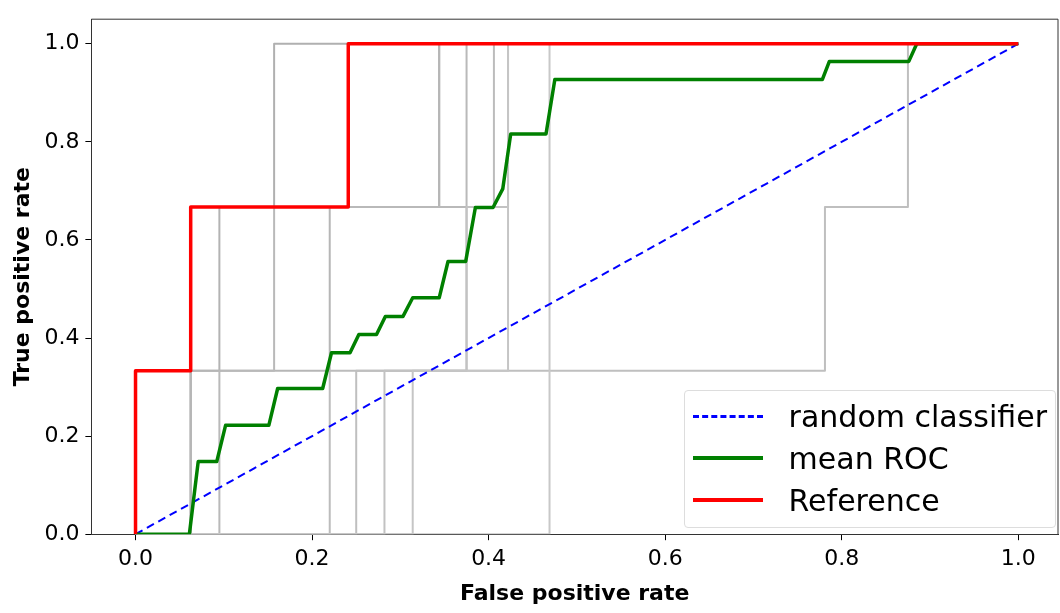  I want to click on y-tick-label: 0.6, so click(62, 238).